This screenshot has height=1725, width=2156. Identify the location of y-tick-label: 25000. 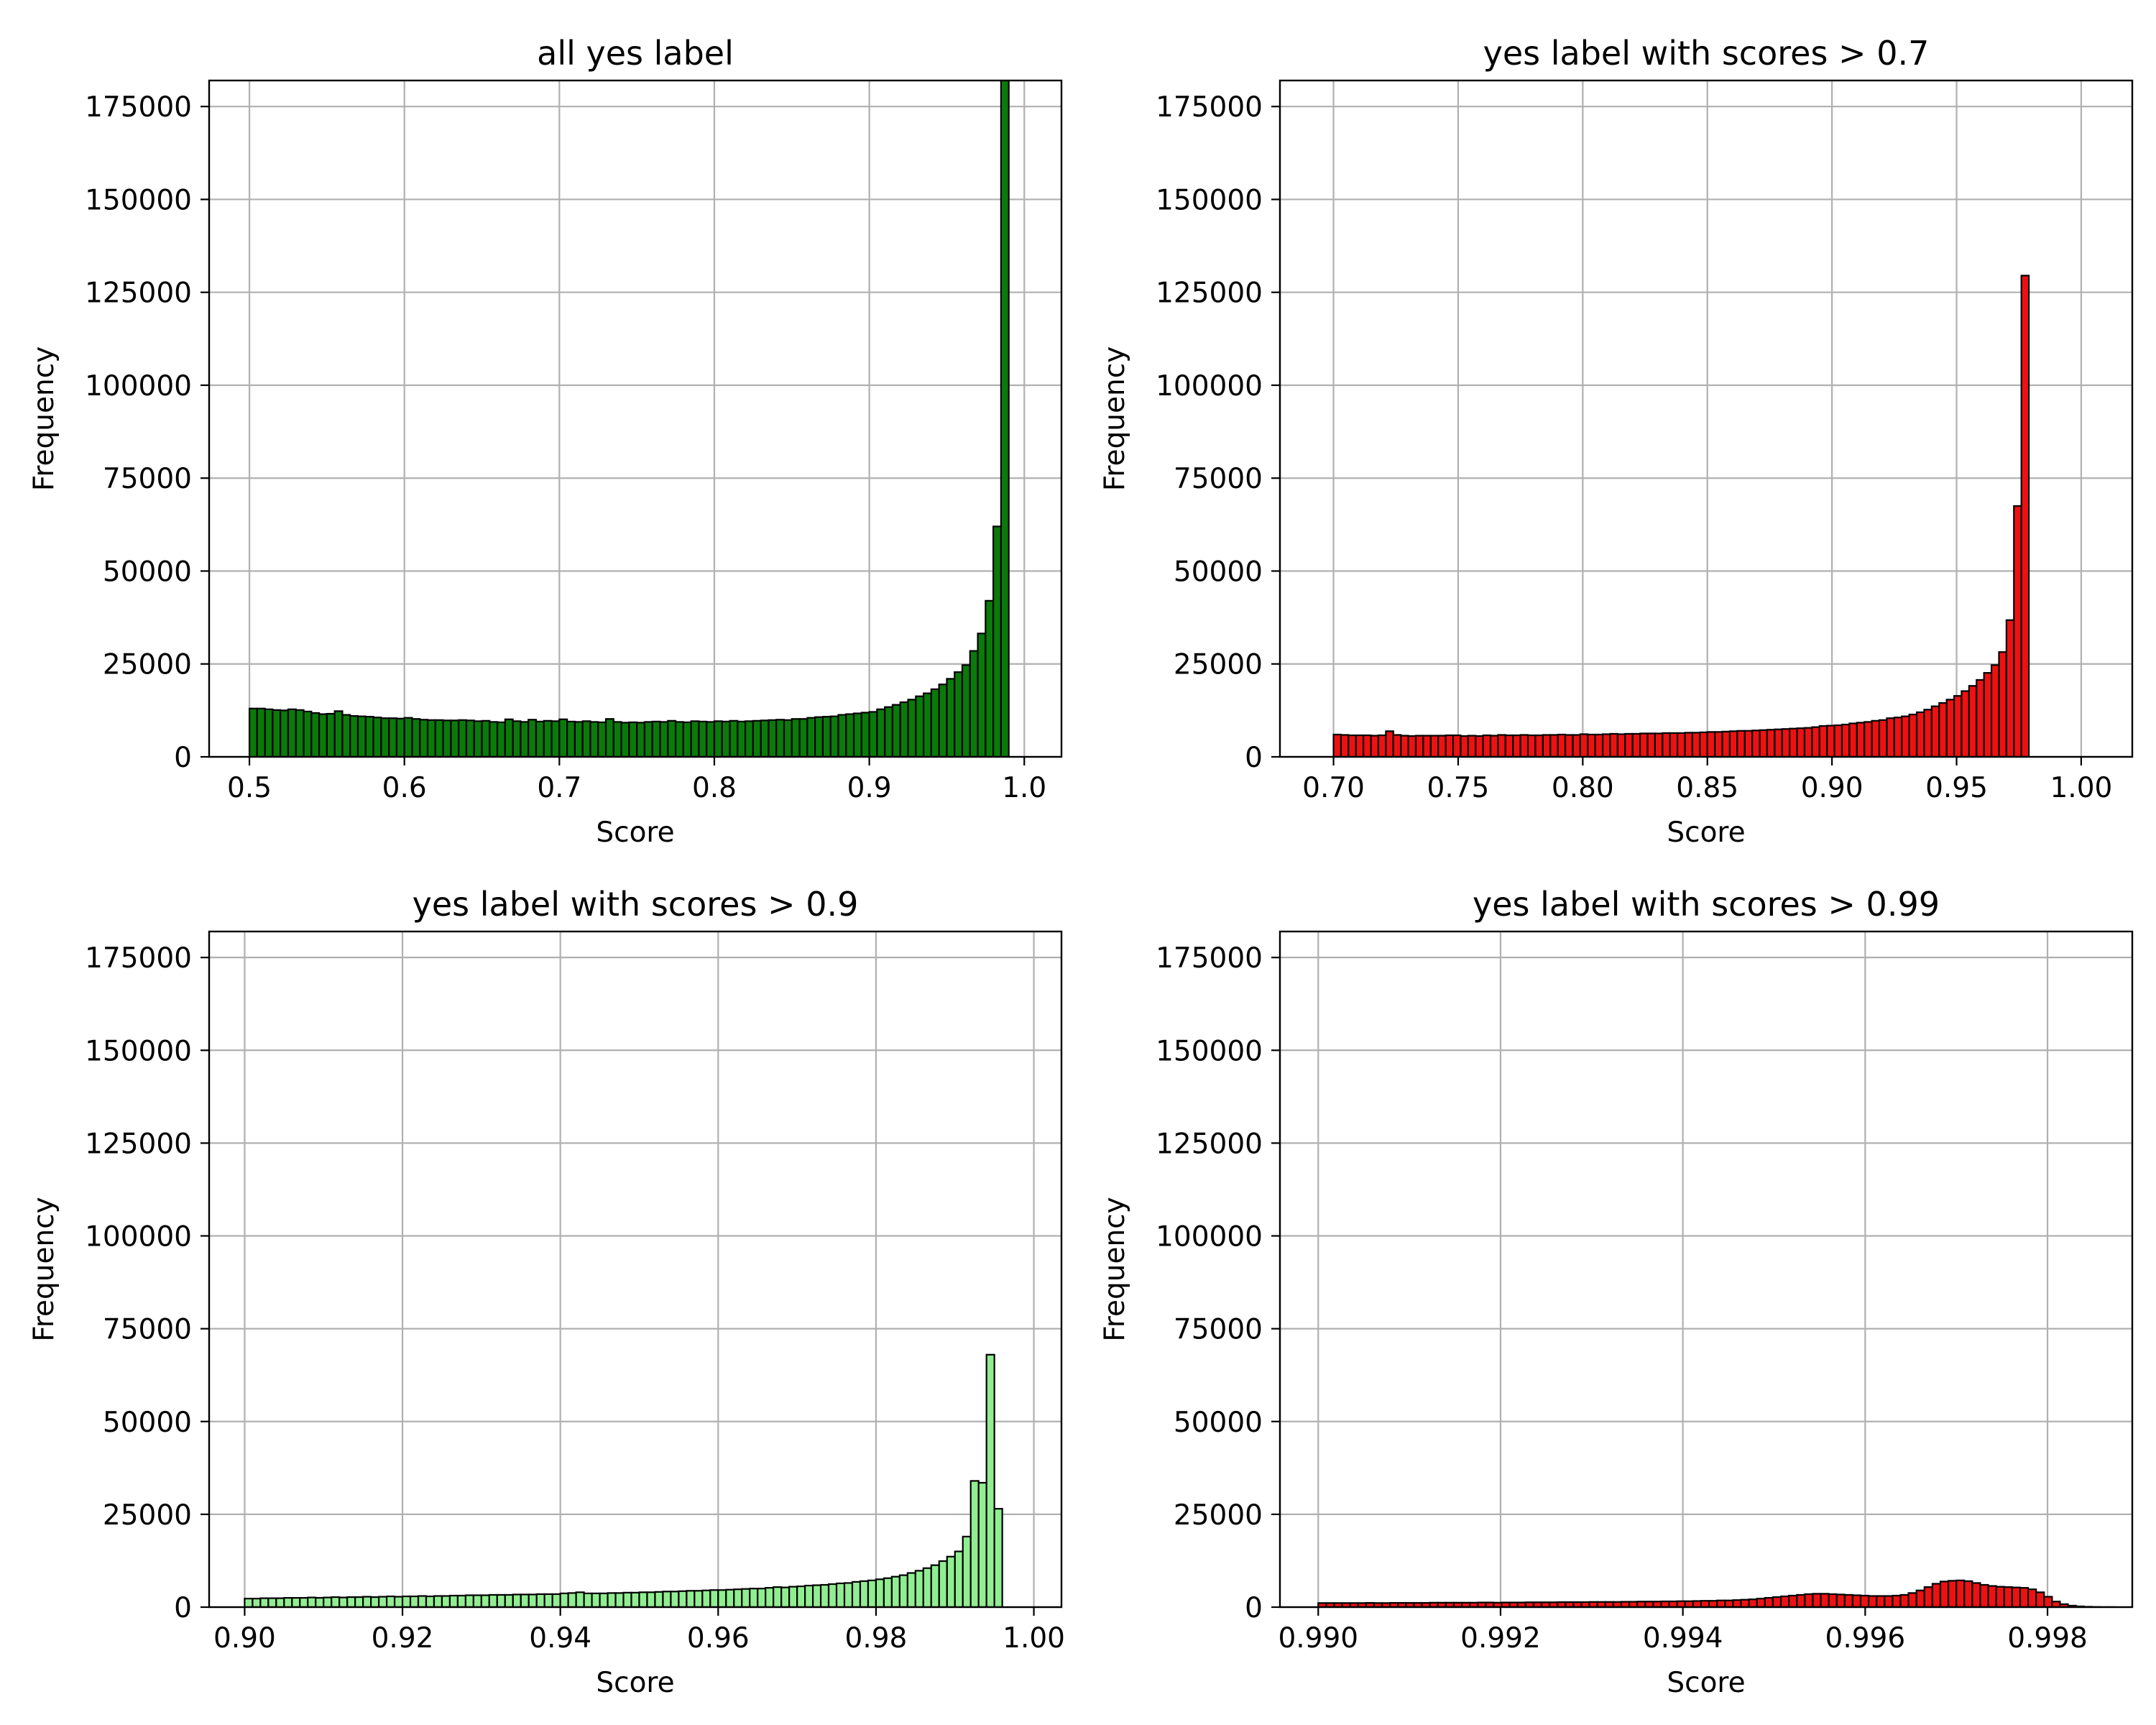
(1219, 1515).